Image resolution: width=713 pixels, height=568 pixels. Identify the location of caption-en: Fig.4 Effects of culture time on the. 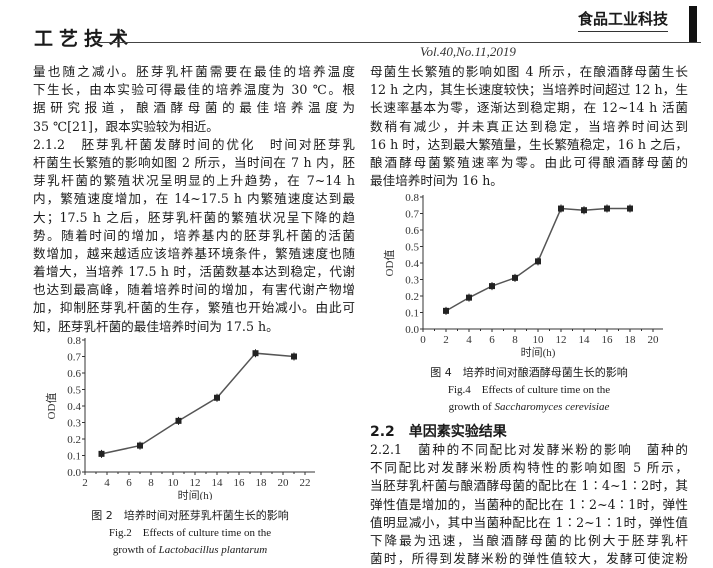
(529, 389).